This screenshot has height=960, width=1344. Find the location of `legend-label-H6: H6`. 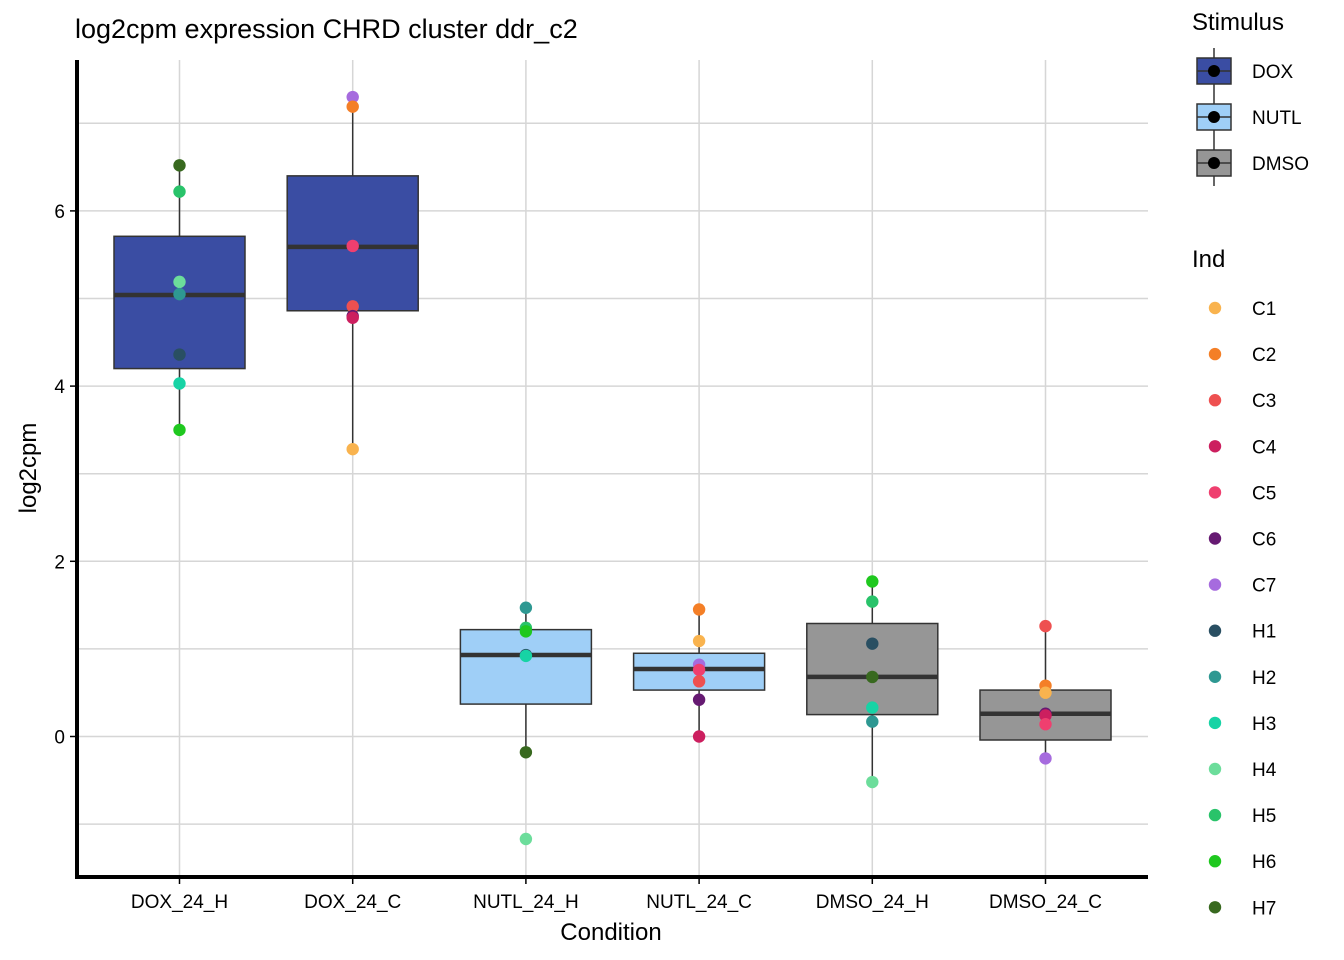

legend-label-H6: H6 is located at coordinates (1264, 862).